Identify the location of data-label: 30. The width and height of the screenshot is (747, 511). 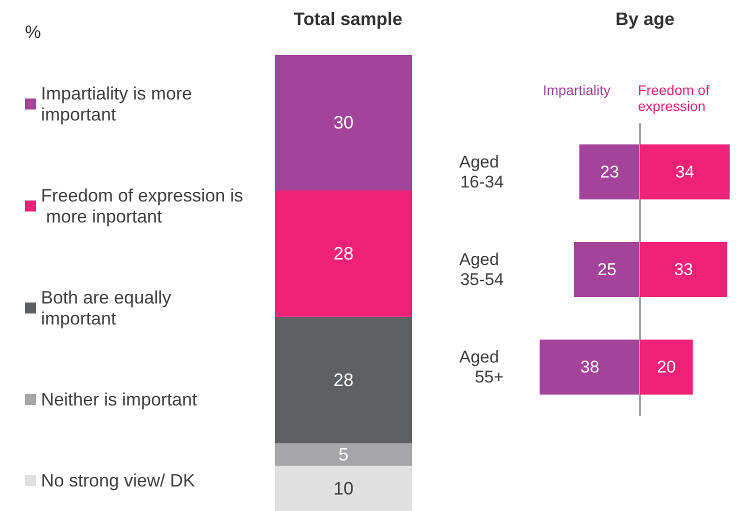
(343, 122).